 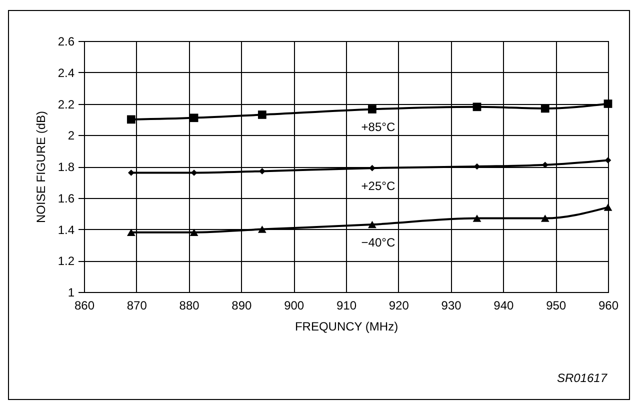 What do you see at coordinates (71, 135) in the screenshot?
I see `y-tick-label: 2` at bounding box center [71, 135].